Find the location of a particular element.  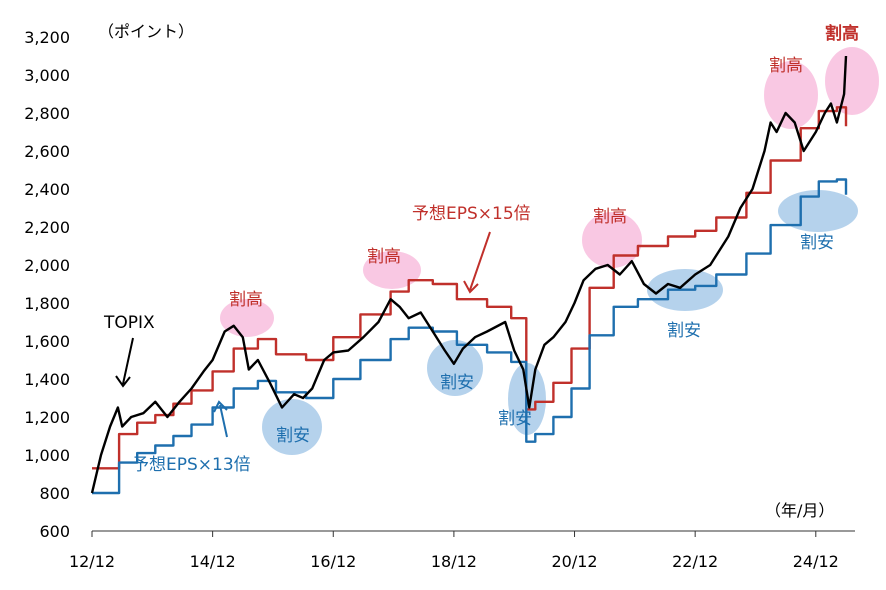

x-tick-label: 12/12 is located at coordinates (92, 561).